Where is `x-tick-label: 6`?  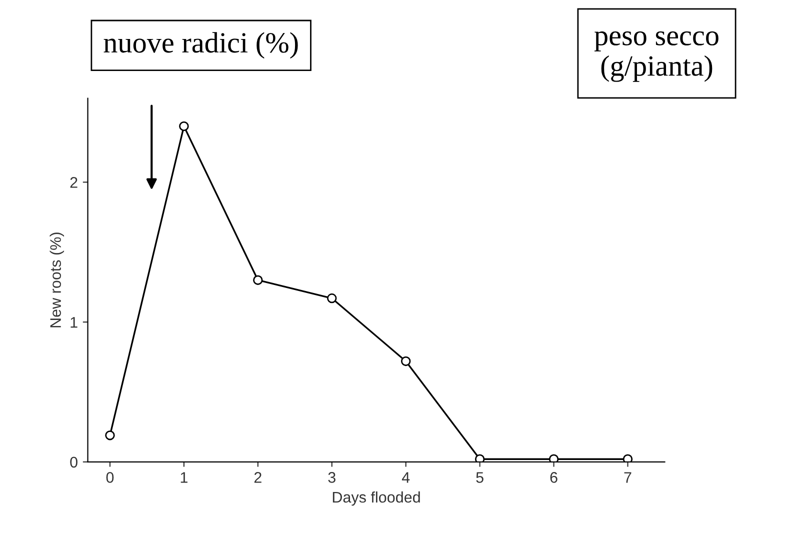
x-tick-label: 6 is located at coordinates (554, 477).